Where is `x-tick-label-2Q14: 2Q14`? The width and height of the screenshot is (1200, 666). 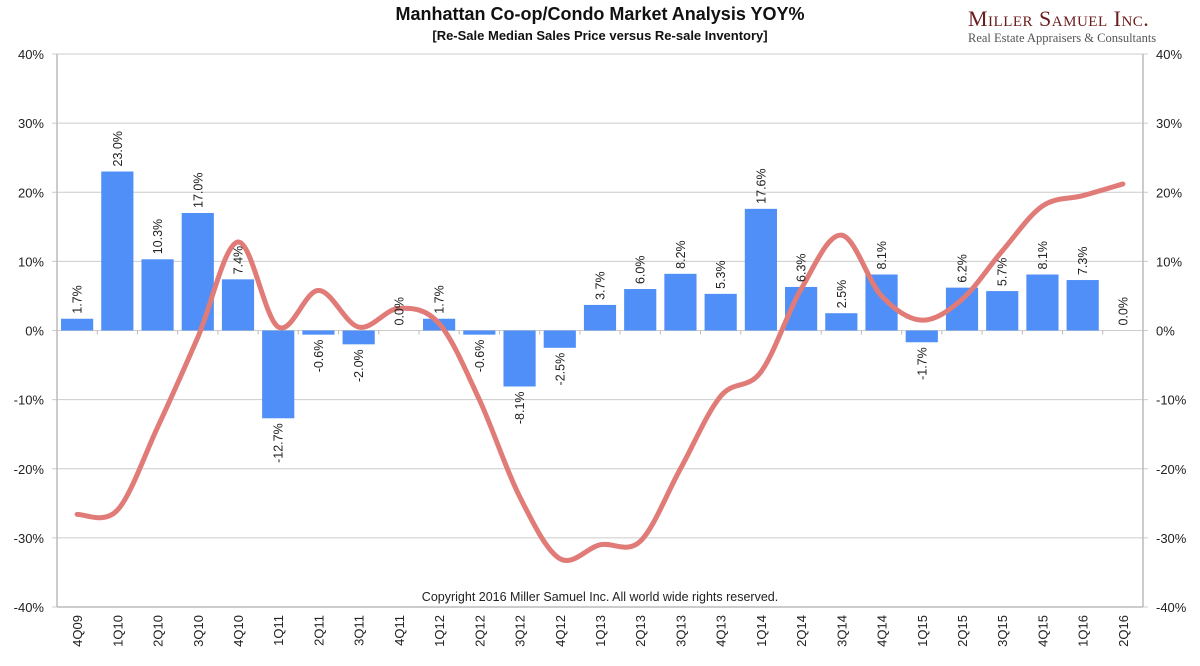 x-tick-label-2Q14: 2Q14 is located at coordinates (801, 631).